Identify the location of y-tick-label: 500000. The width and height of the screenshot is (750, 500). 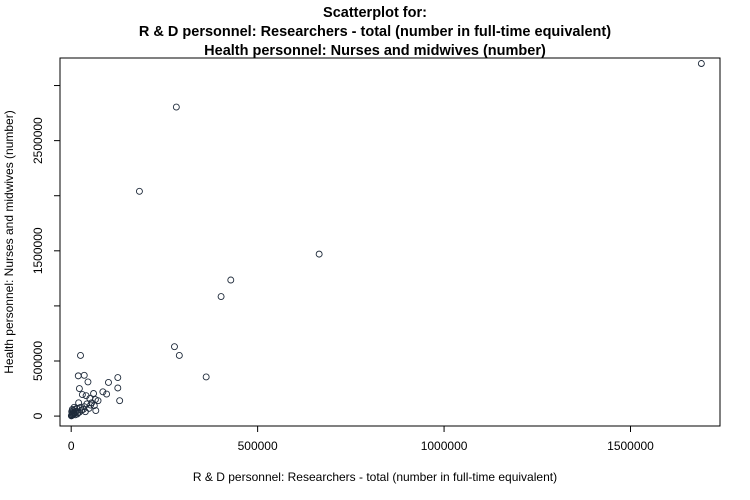
(38, 361).